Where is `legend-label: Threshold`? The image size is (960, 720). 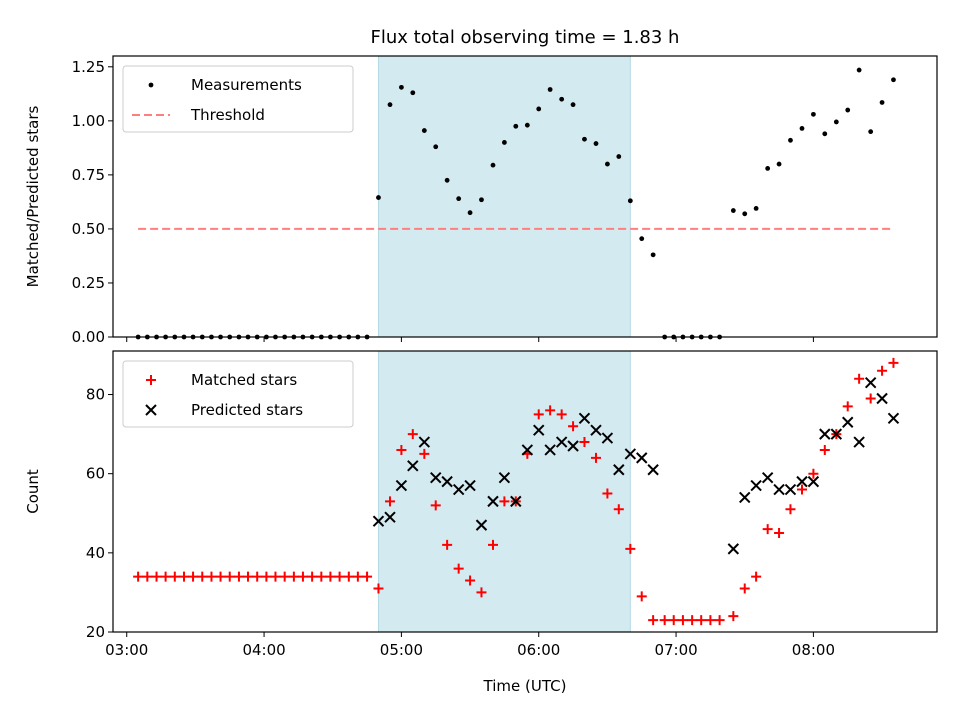 legend-label: Threshold is located at coordinates (227, 115).